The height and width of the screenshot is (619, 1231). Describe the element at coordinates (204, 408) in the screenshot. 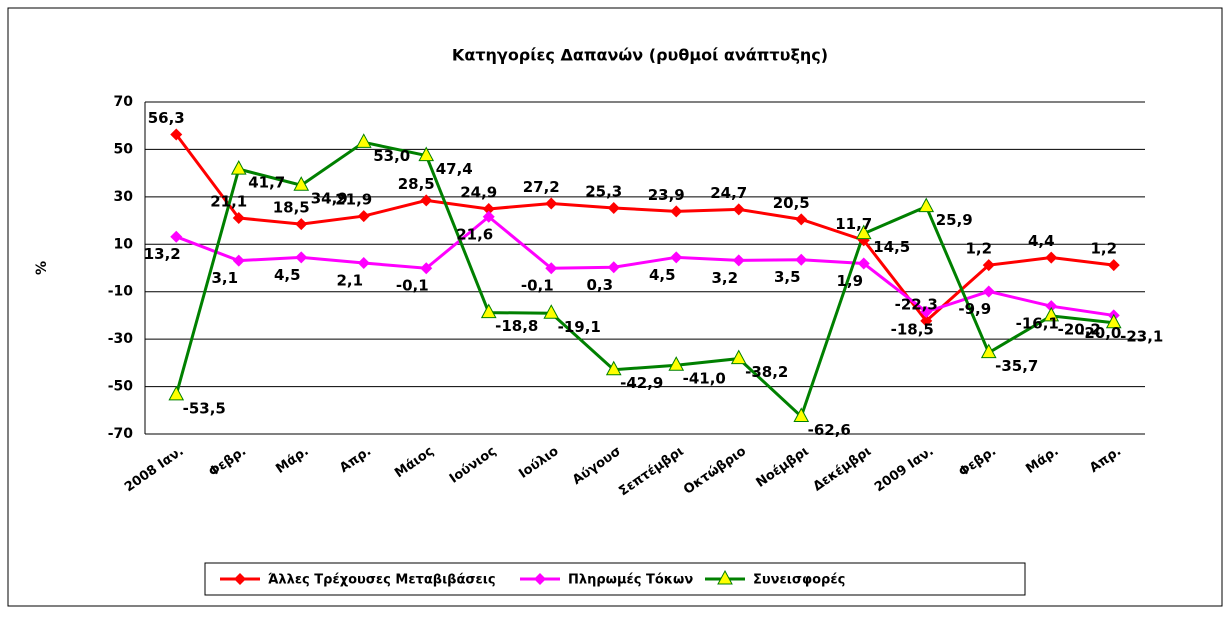

I see `data-label: -53,5` at that location.